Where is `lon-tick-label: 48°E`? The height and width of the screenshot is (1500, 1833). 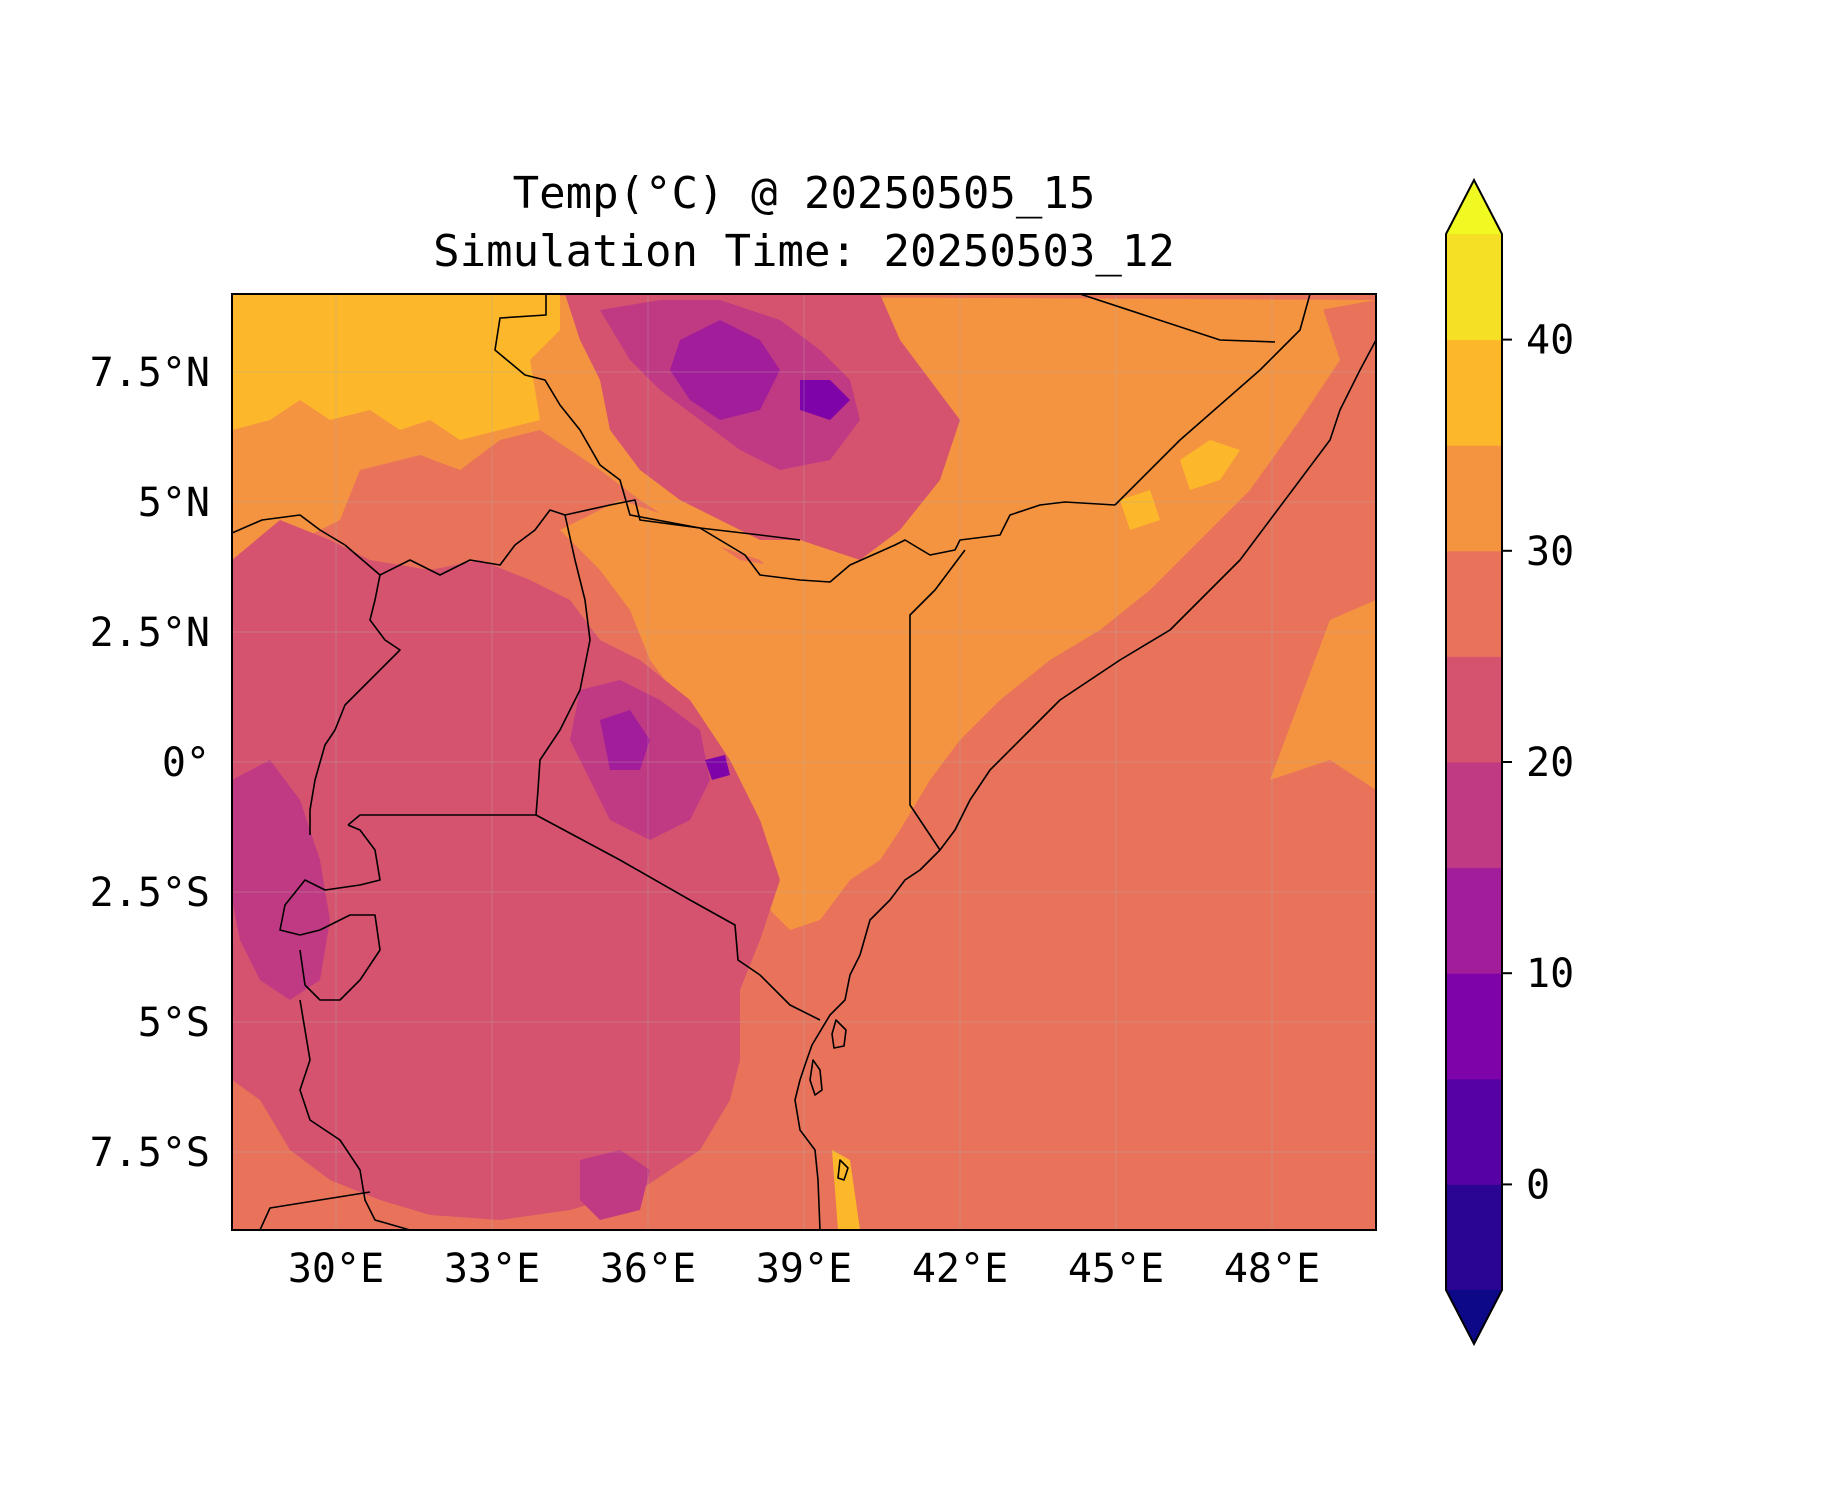
lon-tick-label: 48°E is located at coordinates (1272, 1269).